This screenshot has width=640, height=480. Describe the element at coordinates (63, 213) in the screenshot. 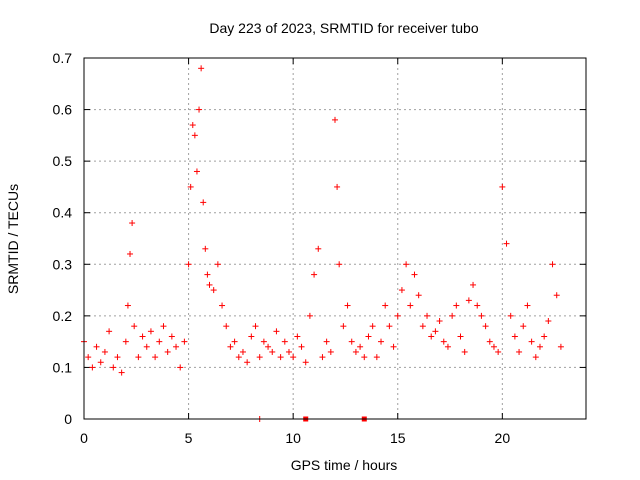

I see `y-tick-label: 0.4` at that location.